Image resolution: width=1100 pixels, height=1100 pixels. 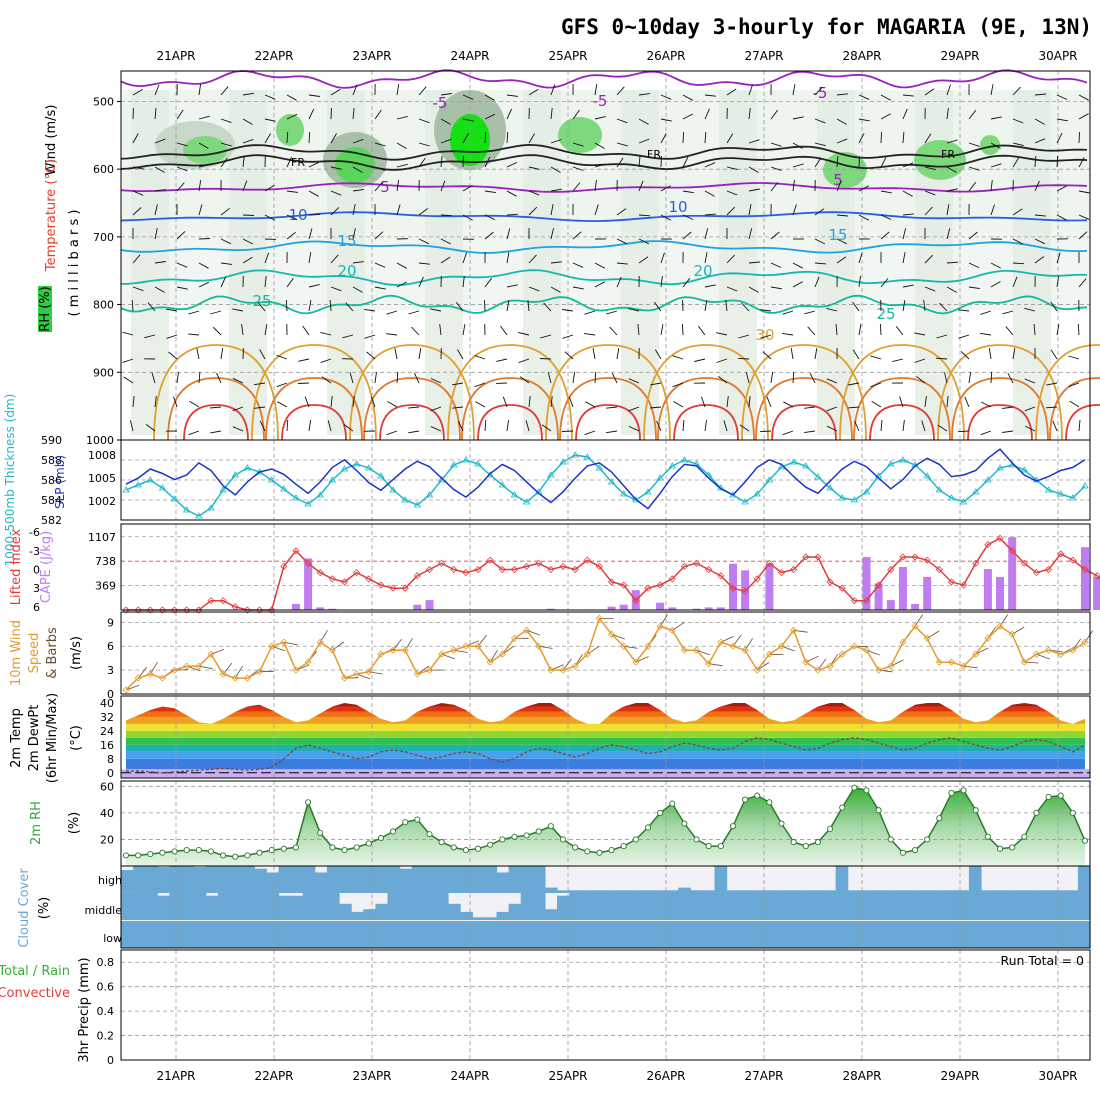 I want to click on temperature-band, so click(x=605, y=709).